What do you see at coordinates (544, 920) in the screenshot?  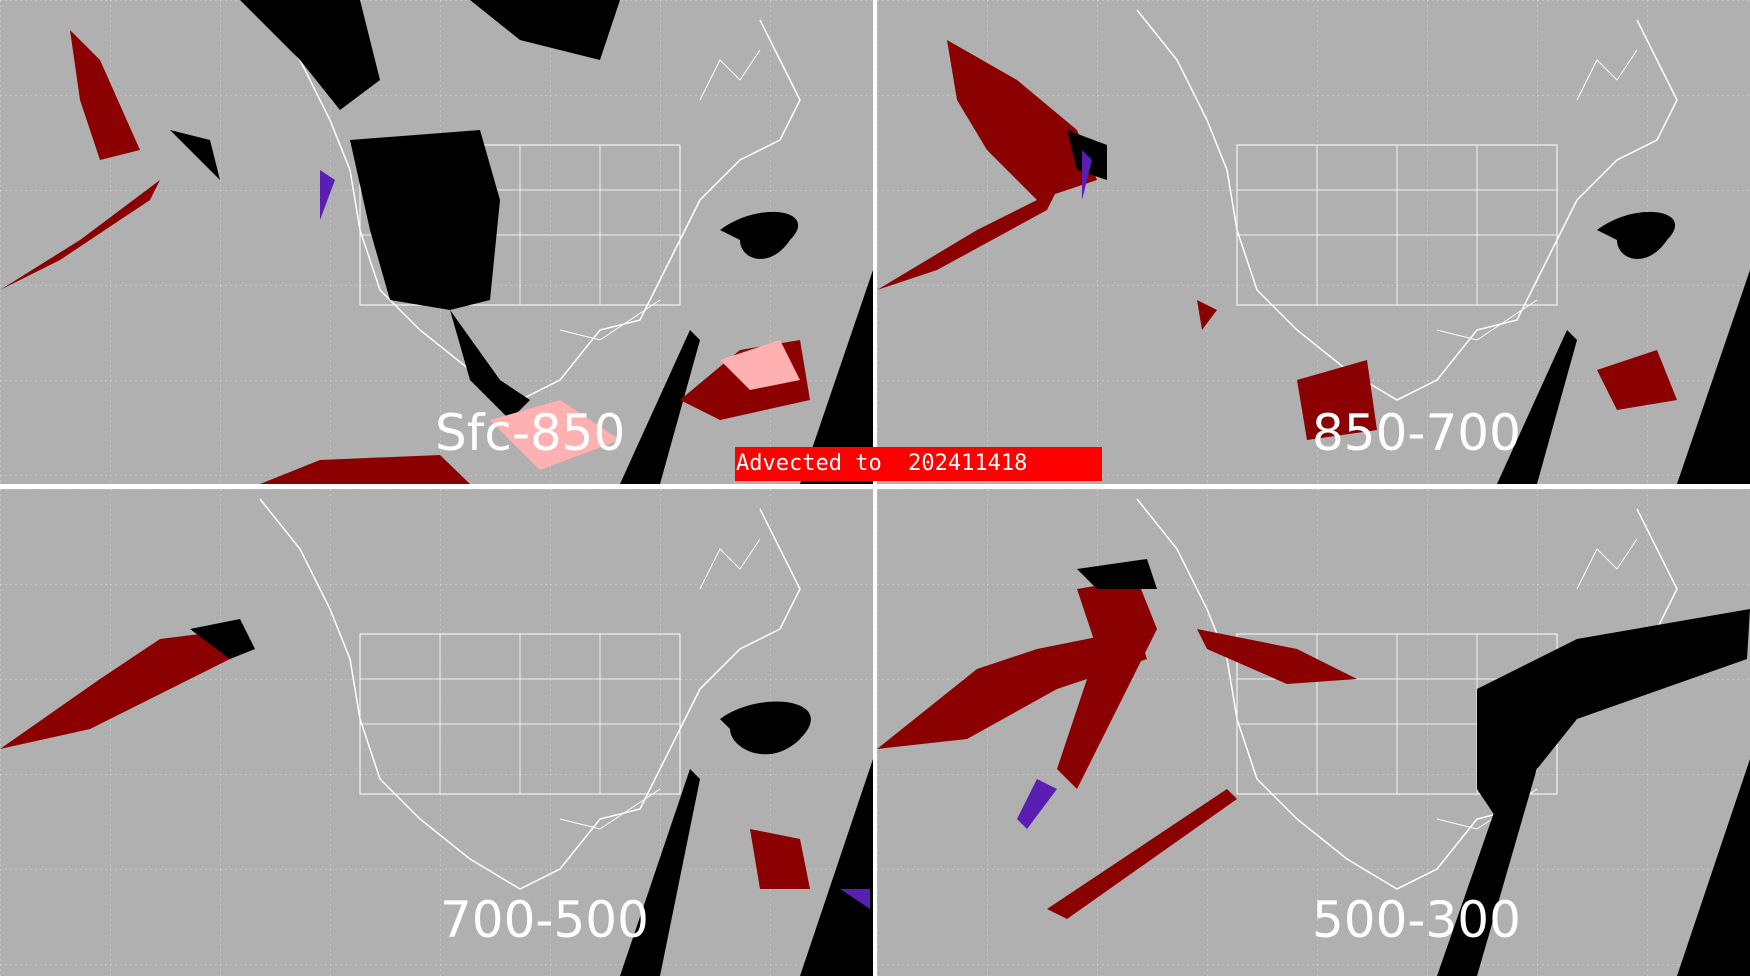 I see `panel-label-700-500: 700-500` at bounding box center [544, 920].